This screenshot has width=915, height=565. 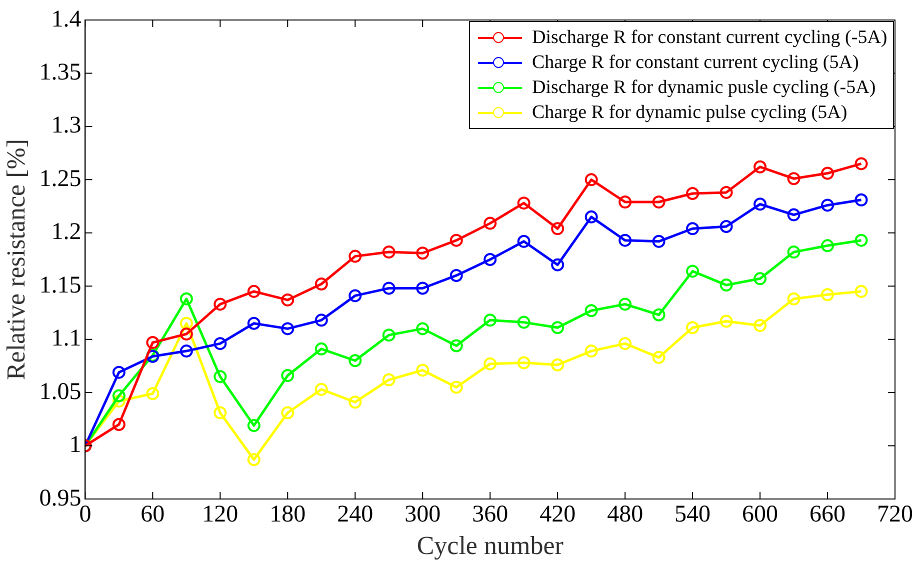 What do you see at coordinates (695, 63) in the screenshot?
I see `legend-label: Charge R for constant current cycling (5A)` at bounding box center [695, 63].